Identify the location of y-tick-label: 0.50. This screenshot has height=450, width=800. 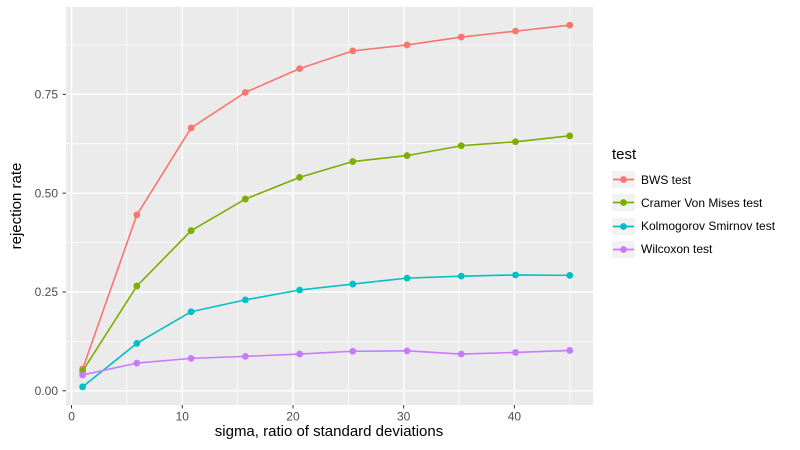
(47, 193).